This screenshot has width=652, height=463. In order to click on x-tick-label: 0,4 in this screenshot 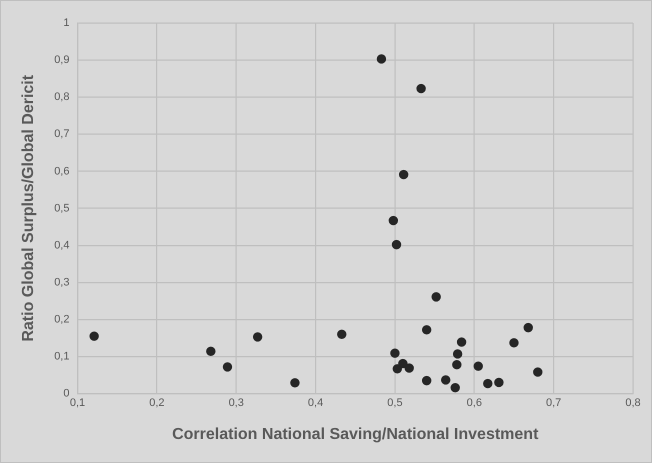, I will do `click(316, 403)`.